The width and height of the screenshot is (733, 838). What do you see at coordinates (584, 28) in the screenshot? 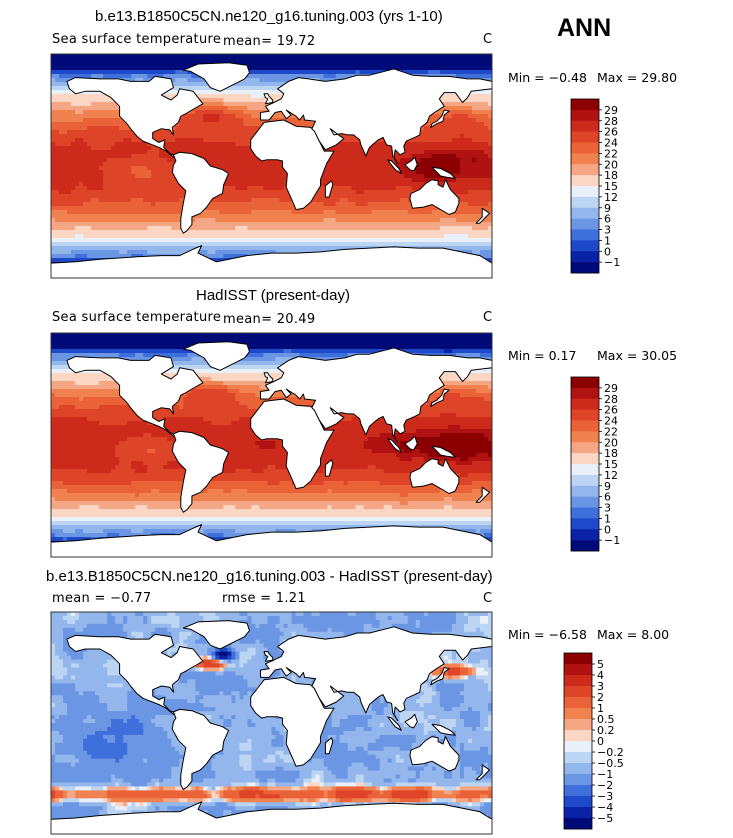
I see `season-label: ANN` at bounding box center [584, 28].